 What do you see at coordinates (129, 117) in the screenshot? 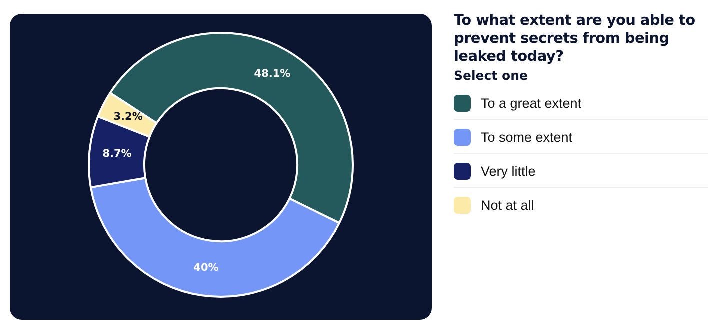
I see `data-label: 3.2%` at bounding box center [129, 117].